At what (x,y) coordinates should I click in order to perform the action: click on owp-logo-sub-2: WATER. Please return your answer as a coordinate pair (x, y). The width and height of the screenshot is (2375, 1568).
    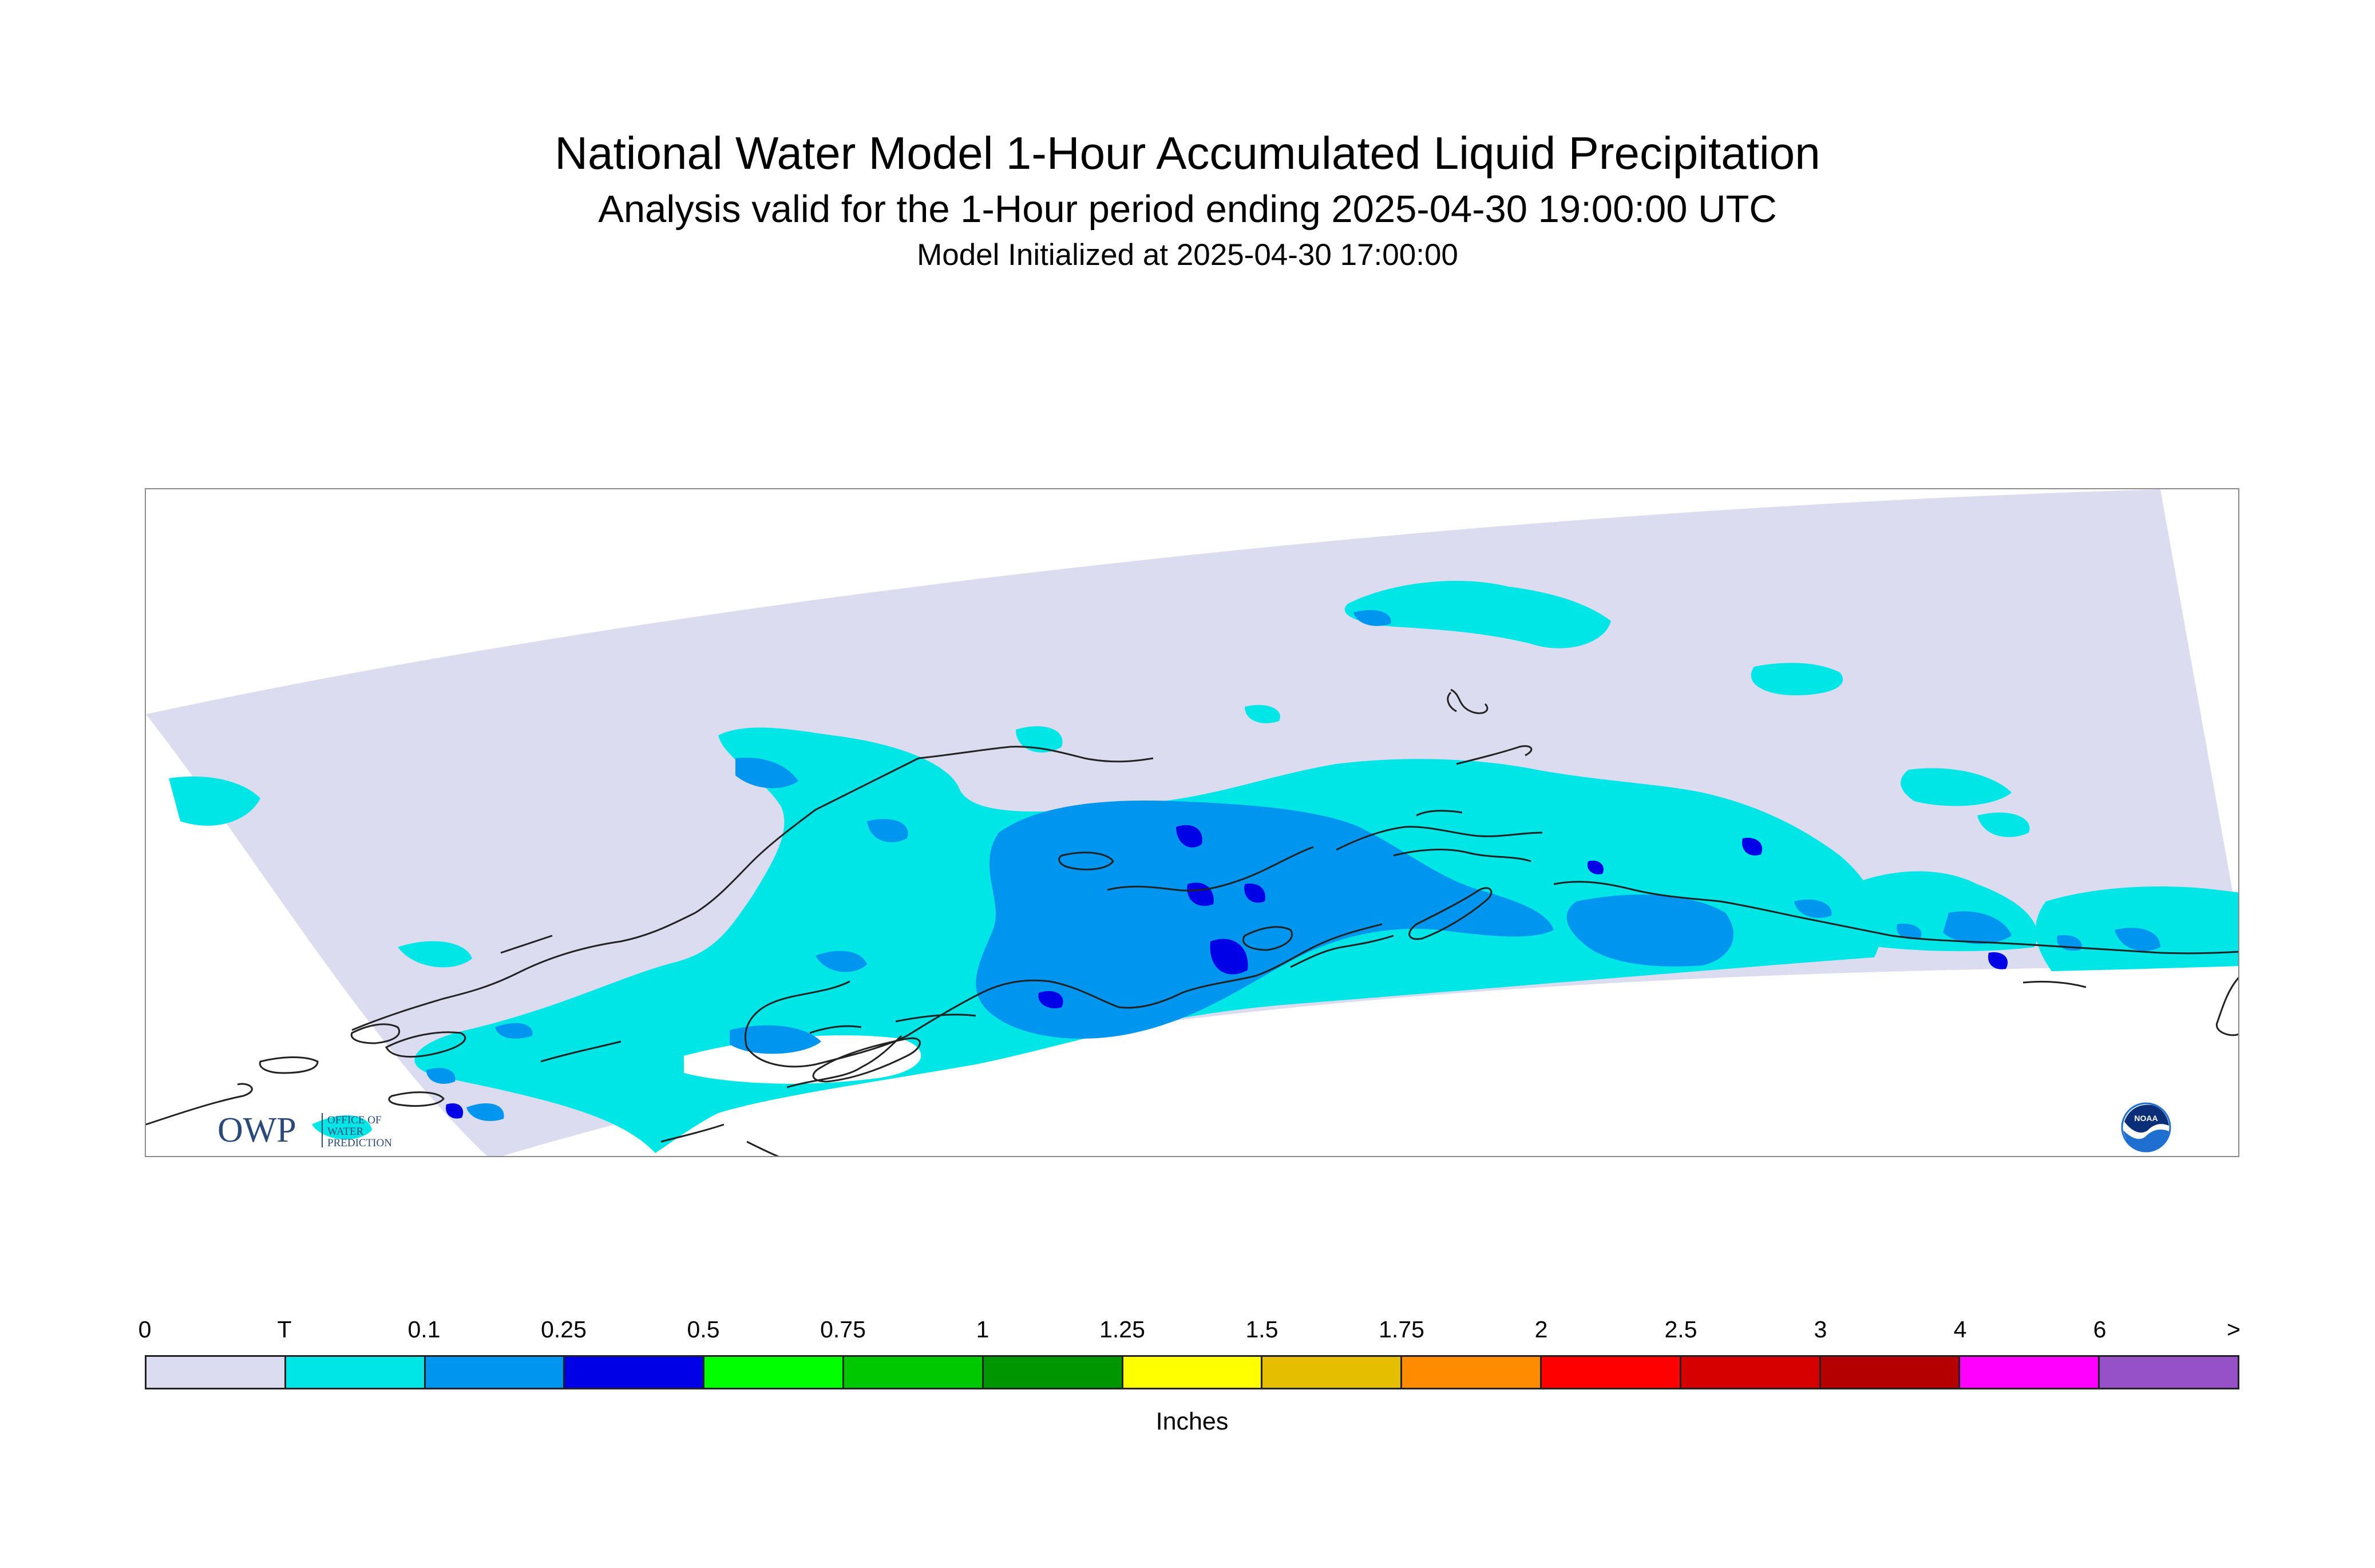
    Looking at the image, I should click on (346, 1132).